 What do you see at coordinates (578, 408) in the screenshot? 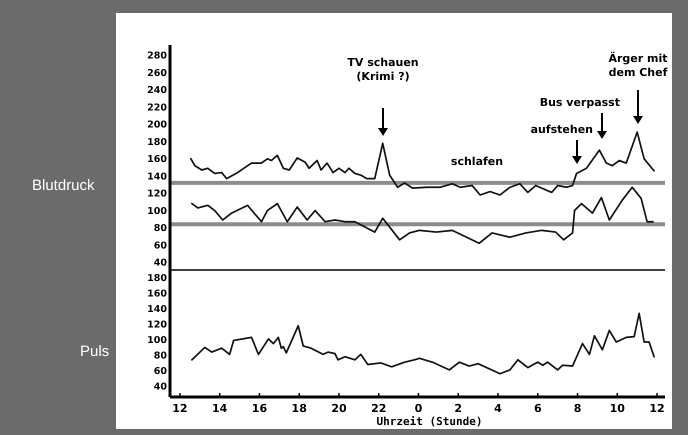
I see `x-tick-label: 8` at bounding box center [578, 408].